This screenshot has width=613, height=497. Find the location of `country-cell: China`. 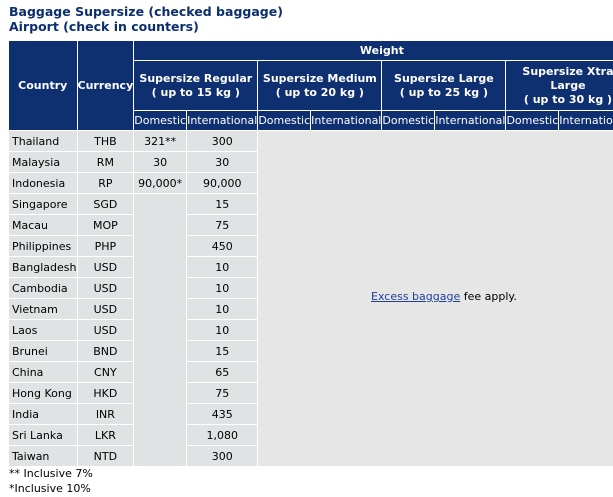

country-cell: China is located at coordinates (43, 372).